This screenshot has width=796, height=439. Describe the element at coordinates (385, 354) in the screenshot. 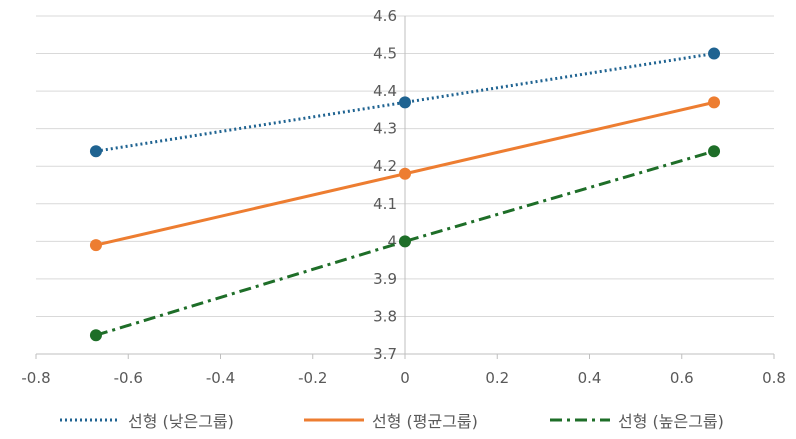

I see `y-tick-label: 3.7` at that location.